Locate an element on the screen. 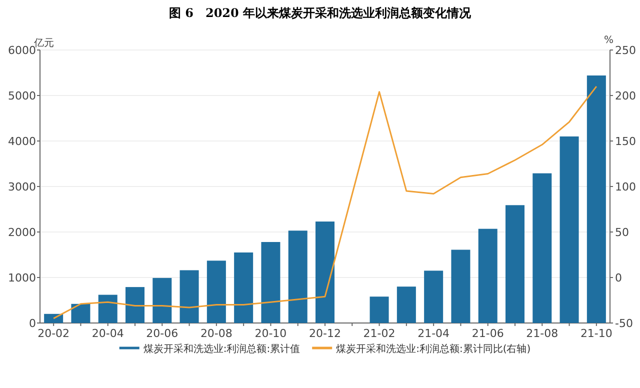 This screenshot has height=388, width=640. y2-tick-label: 250 is located at coordinates (625, 50).